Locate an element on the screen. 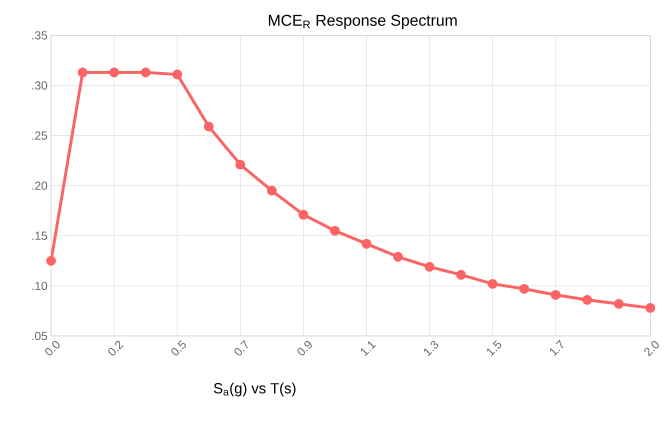  y-tick-label: .10 is located at coordinates (40, 286).